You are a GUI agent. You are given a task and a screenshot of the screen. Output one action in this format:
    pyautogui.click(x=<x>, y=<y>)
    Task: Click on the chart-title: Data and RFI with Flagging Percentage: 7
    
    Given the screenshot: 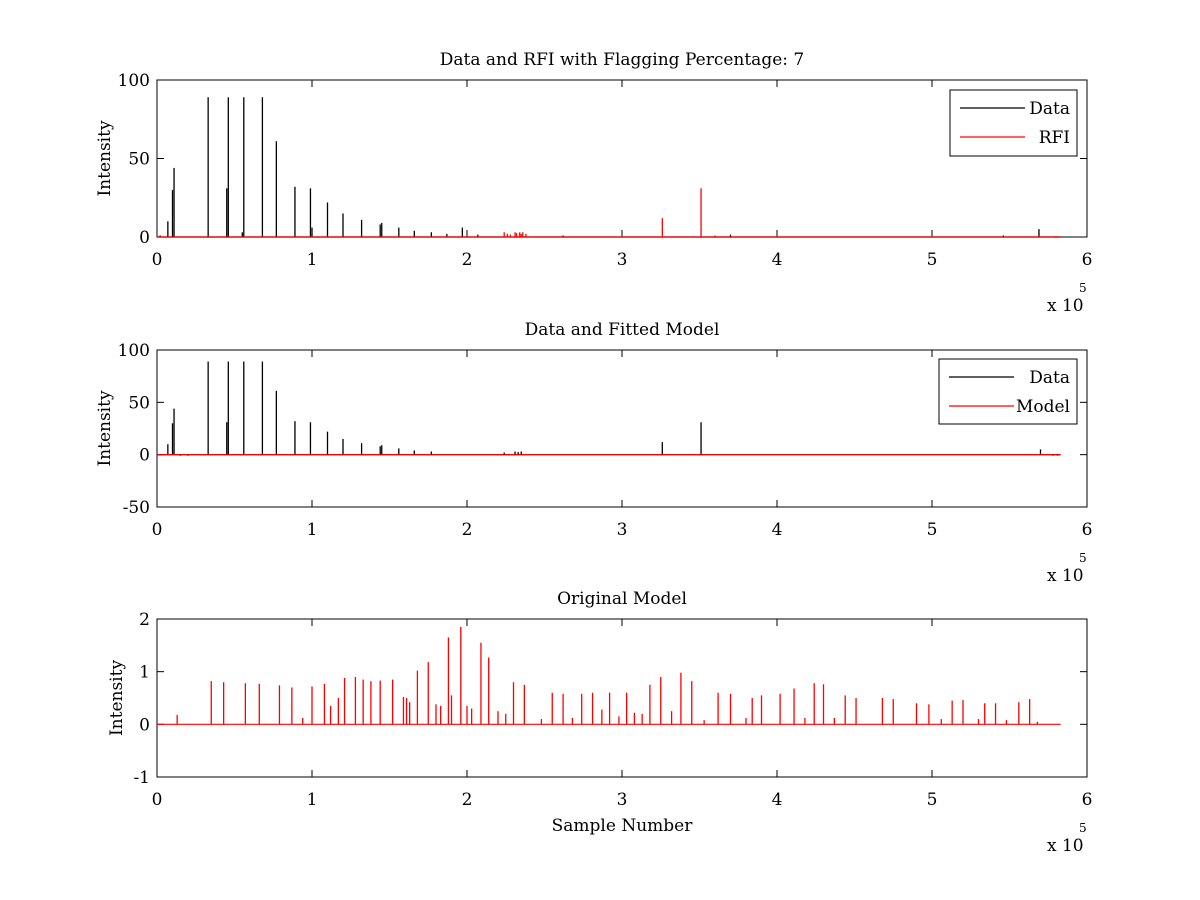 What is the action you would take?
    pyautogui.click(x=622, y=60)
    